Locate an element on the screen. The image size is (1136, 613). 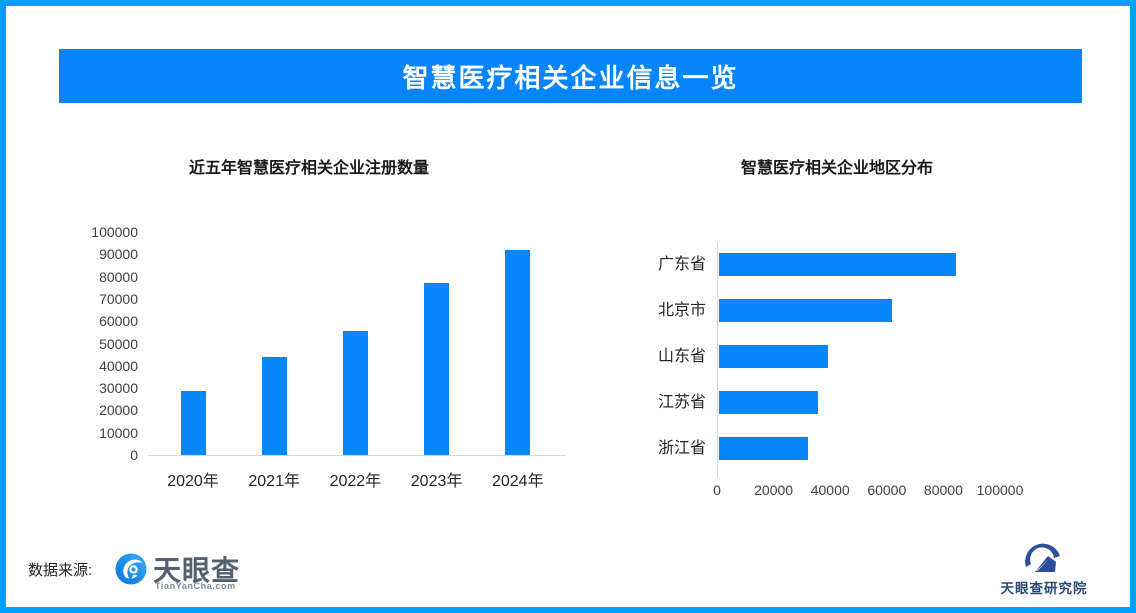
x-axis-label-2021年: 2021年 is located at coordinates (274, 481).